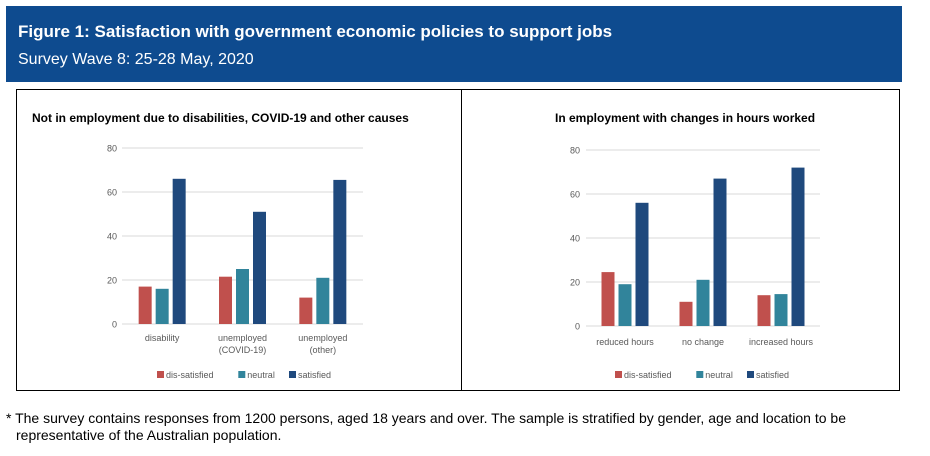 This screenshot has height=456, width=930. I want to click on x-category-label: disability, so click(162, 338).